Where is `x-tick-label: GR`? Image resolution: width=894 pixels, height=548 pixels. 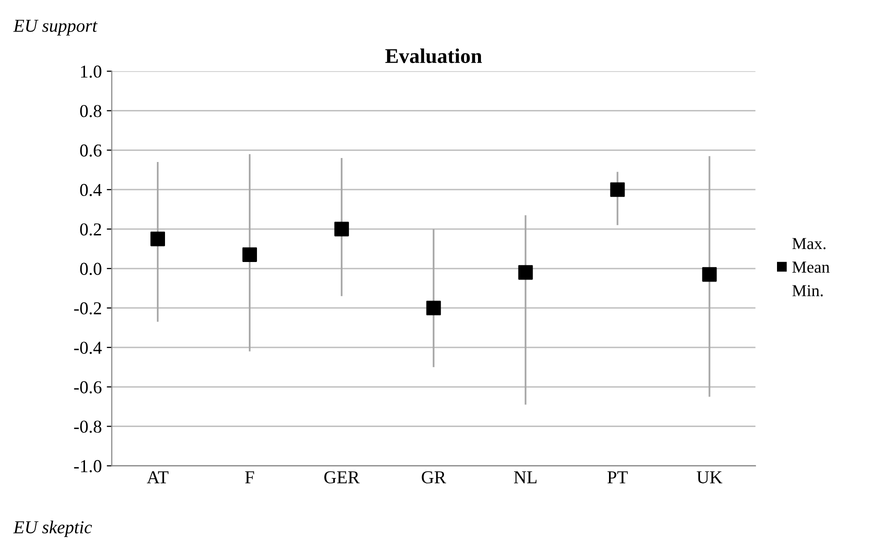
x-tick-label: GR is located at coordinates (434, 477).